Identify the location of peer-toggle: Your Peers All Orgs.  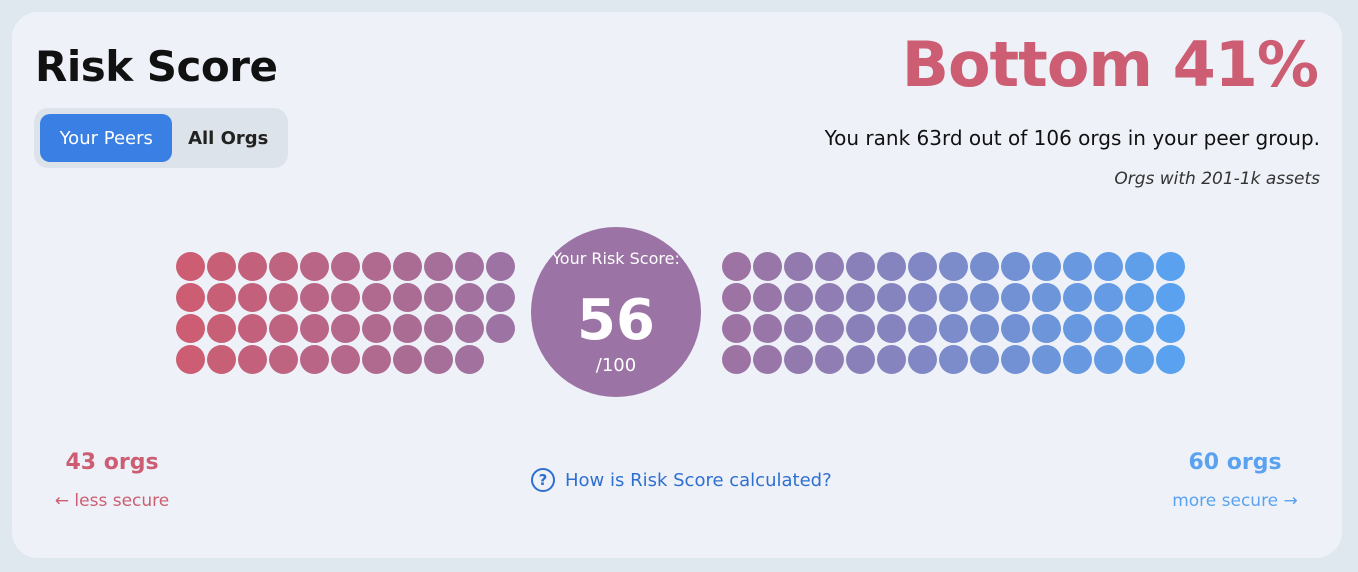
(161, 138).